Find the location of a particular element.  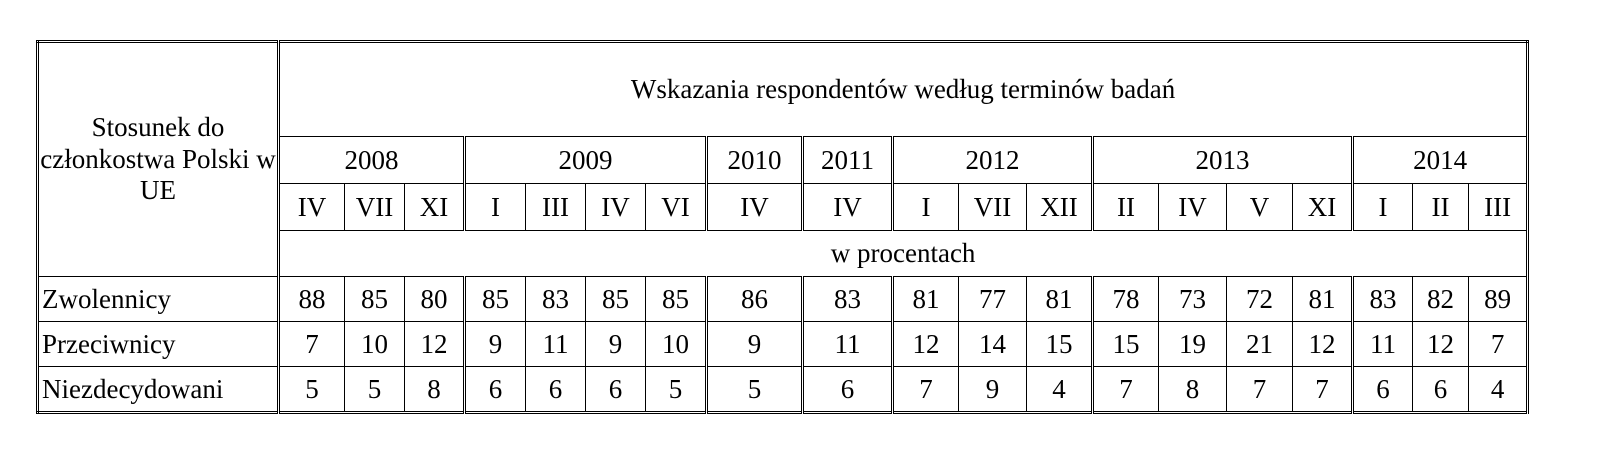

table-cell: 72 is located at coordinates (1259, 299).